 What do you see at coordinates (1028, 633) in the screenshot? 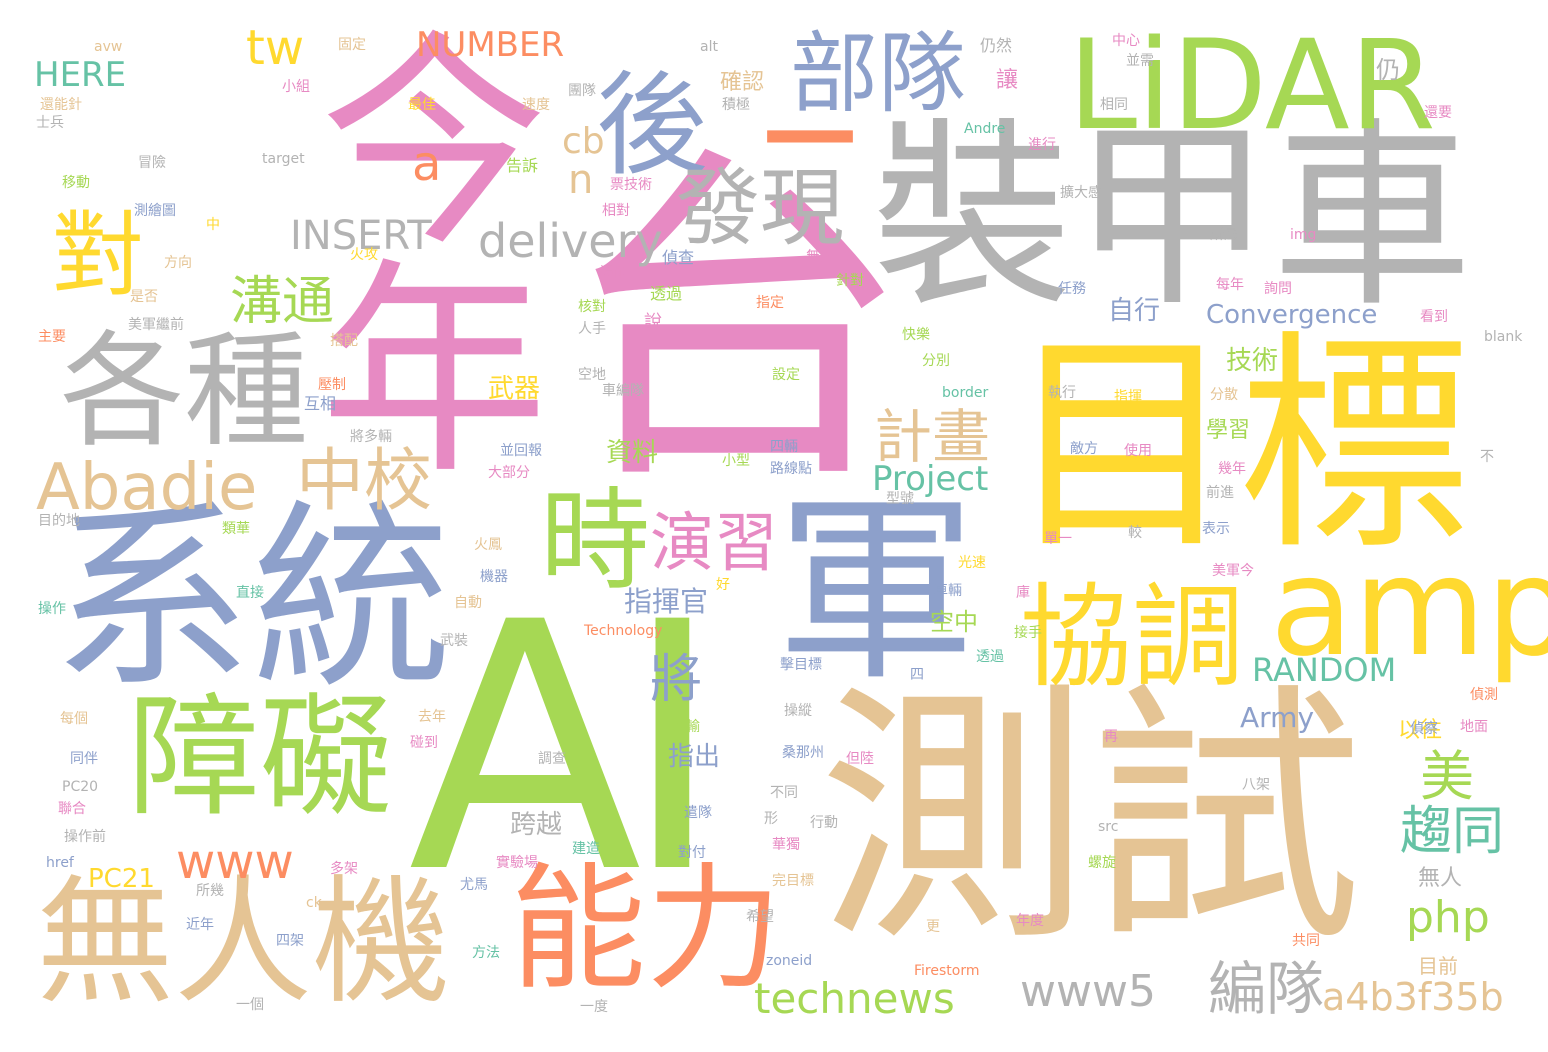
I see `word-jieshou: 接手` at bounding box center [1028, 633].